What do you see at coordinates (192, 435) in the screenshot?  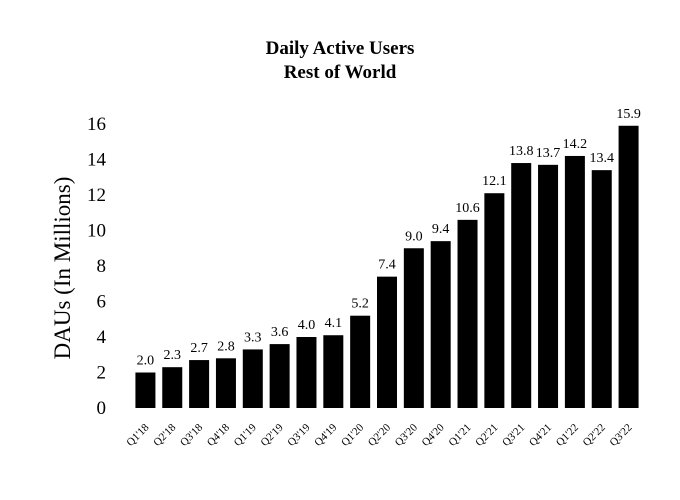 I see `x-tick-label: Q3'18` at bounding box center [192, 435].